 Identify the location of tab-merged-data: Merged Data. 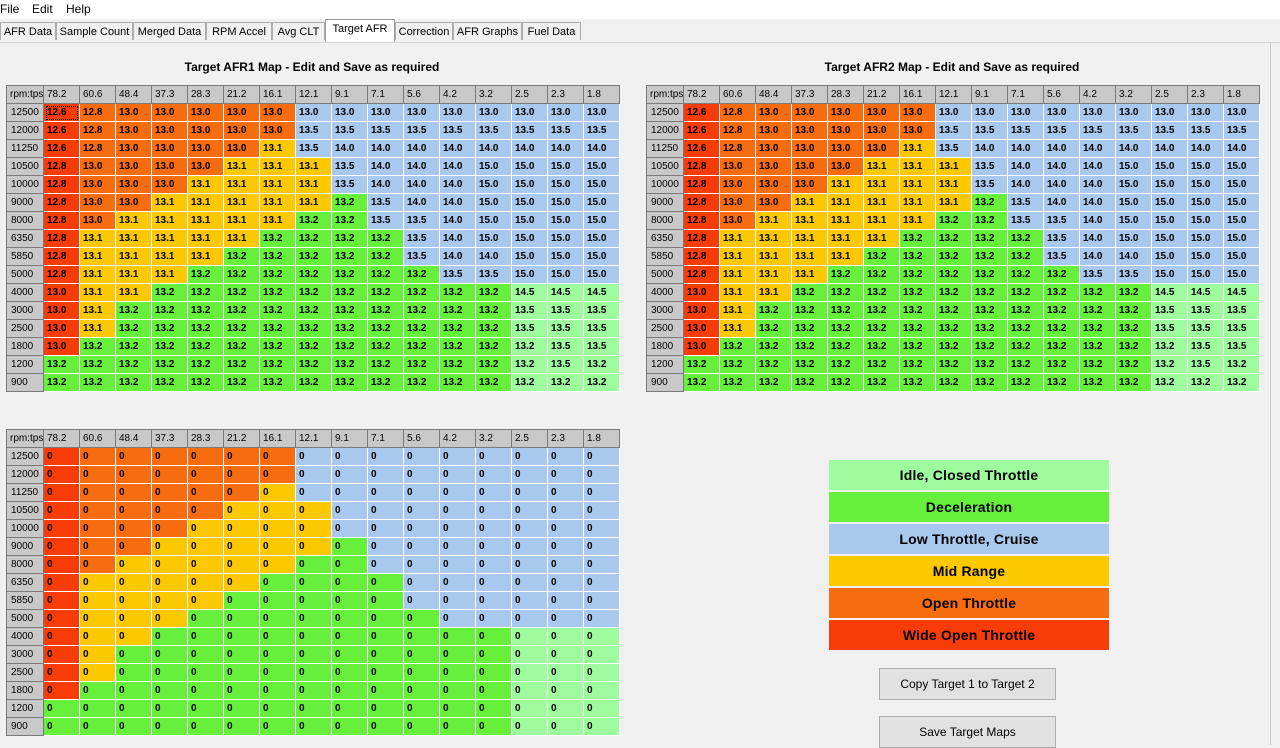
(169, 31).